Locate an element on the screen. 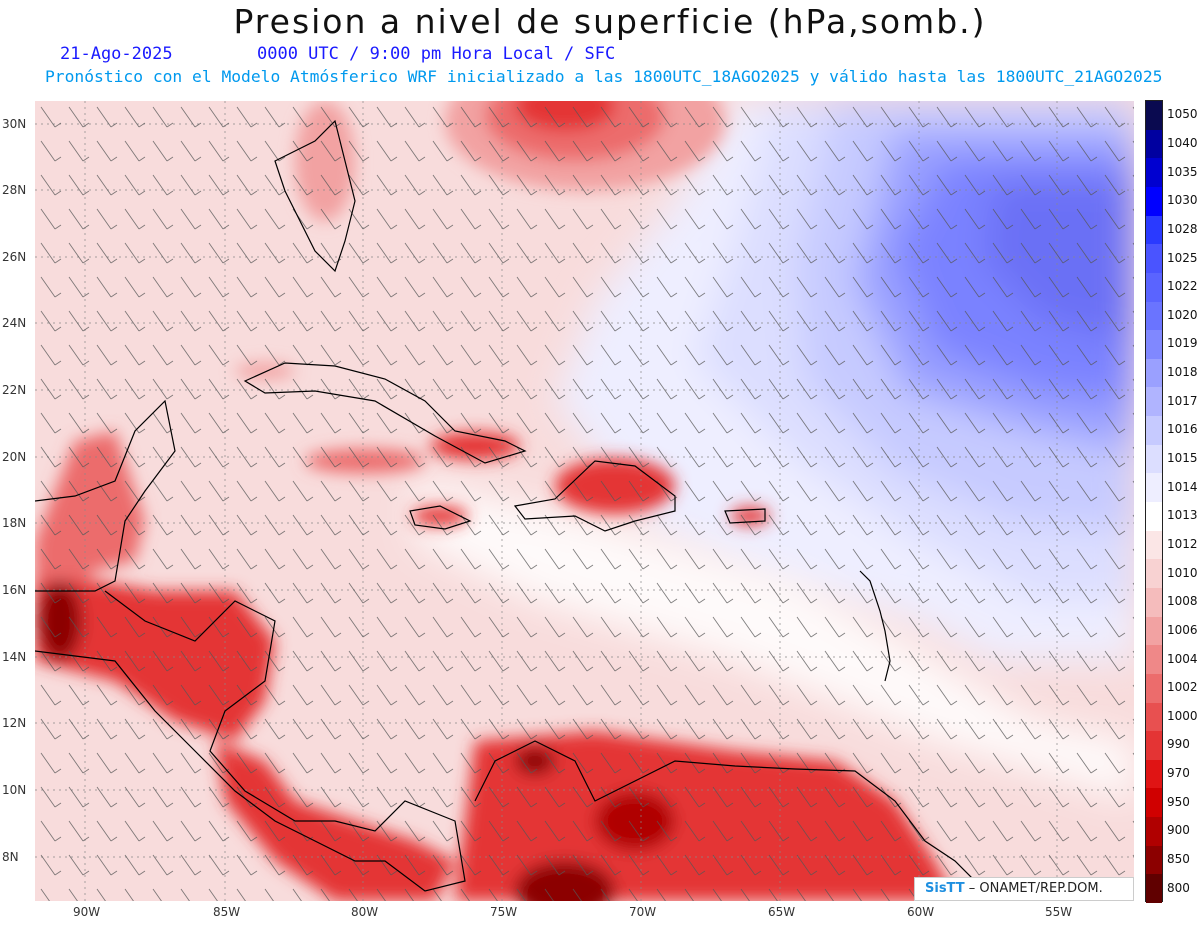 Image resolution: width=1200 pixels, height=927 pixels. lat-label: 10N is located at coordinates (14, 790).